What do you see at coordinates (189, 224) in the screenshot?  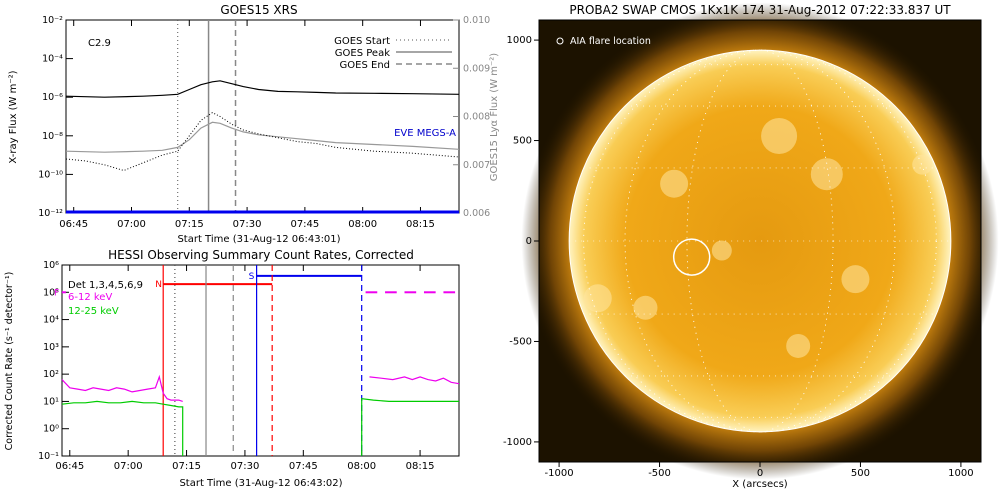 I see `goes-x-tick-label: 07:15` at bounding box center [189, 224].